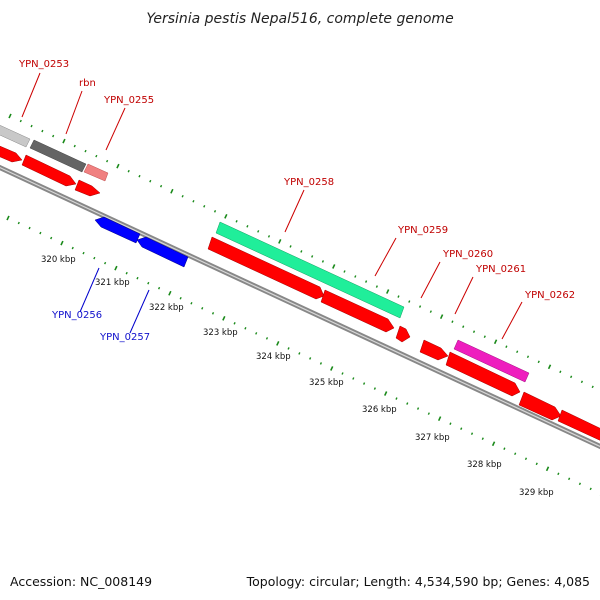  What do you see at coordinates (112, 283) in the screenshot?
I see `tick-label: 321 kbp` at bounding box center [112, 283].